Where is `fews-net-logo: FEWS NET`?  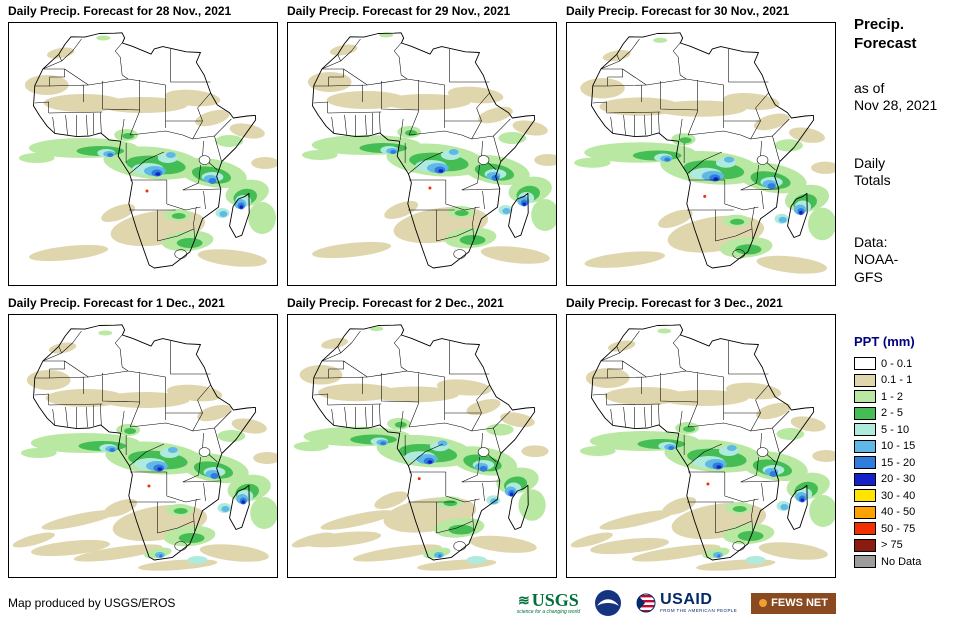
fews-net-logo: FEWS NET is located at coordinates (793, 603).